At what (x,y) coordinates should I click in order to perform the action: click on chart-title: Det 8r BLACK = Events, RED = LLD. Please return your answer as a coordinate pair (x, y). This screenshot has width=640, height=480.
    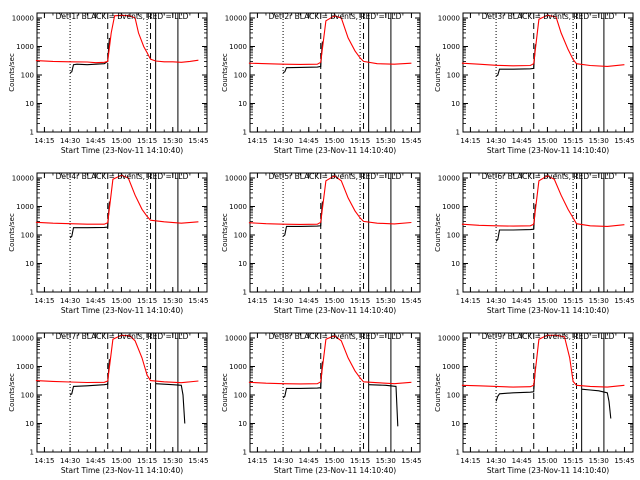
    Looking at the image, I should click on (335, 336).